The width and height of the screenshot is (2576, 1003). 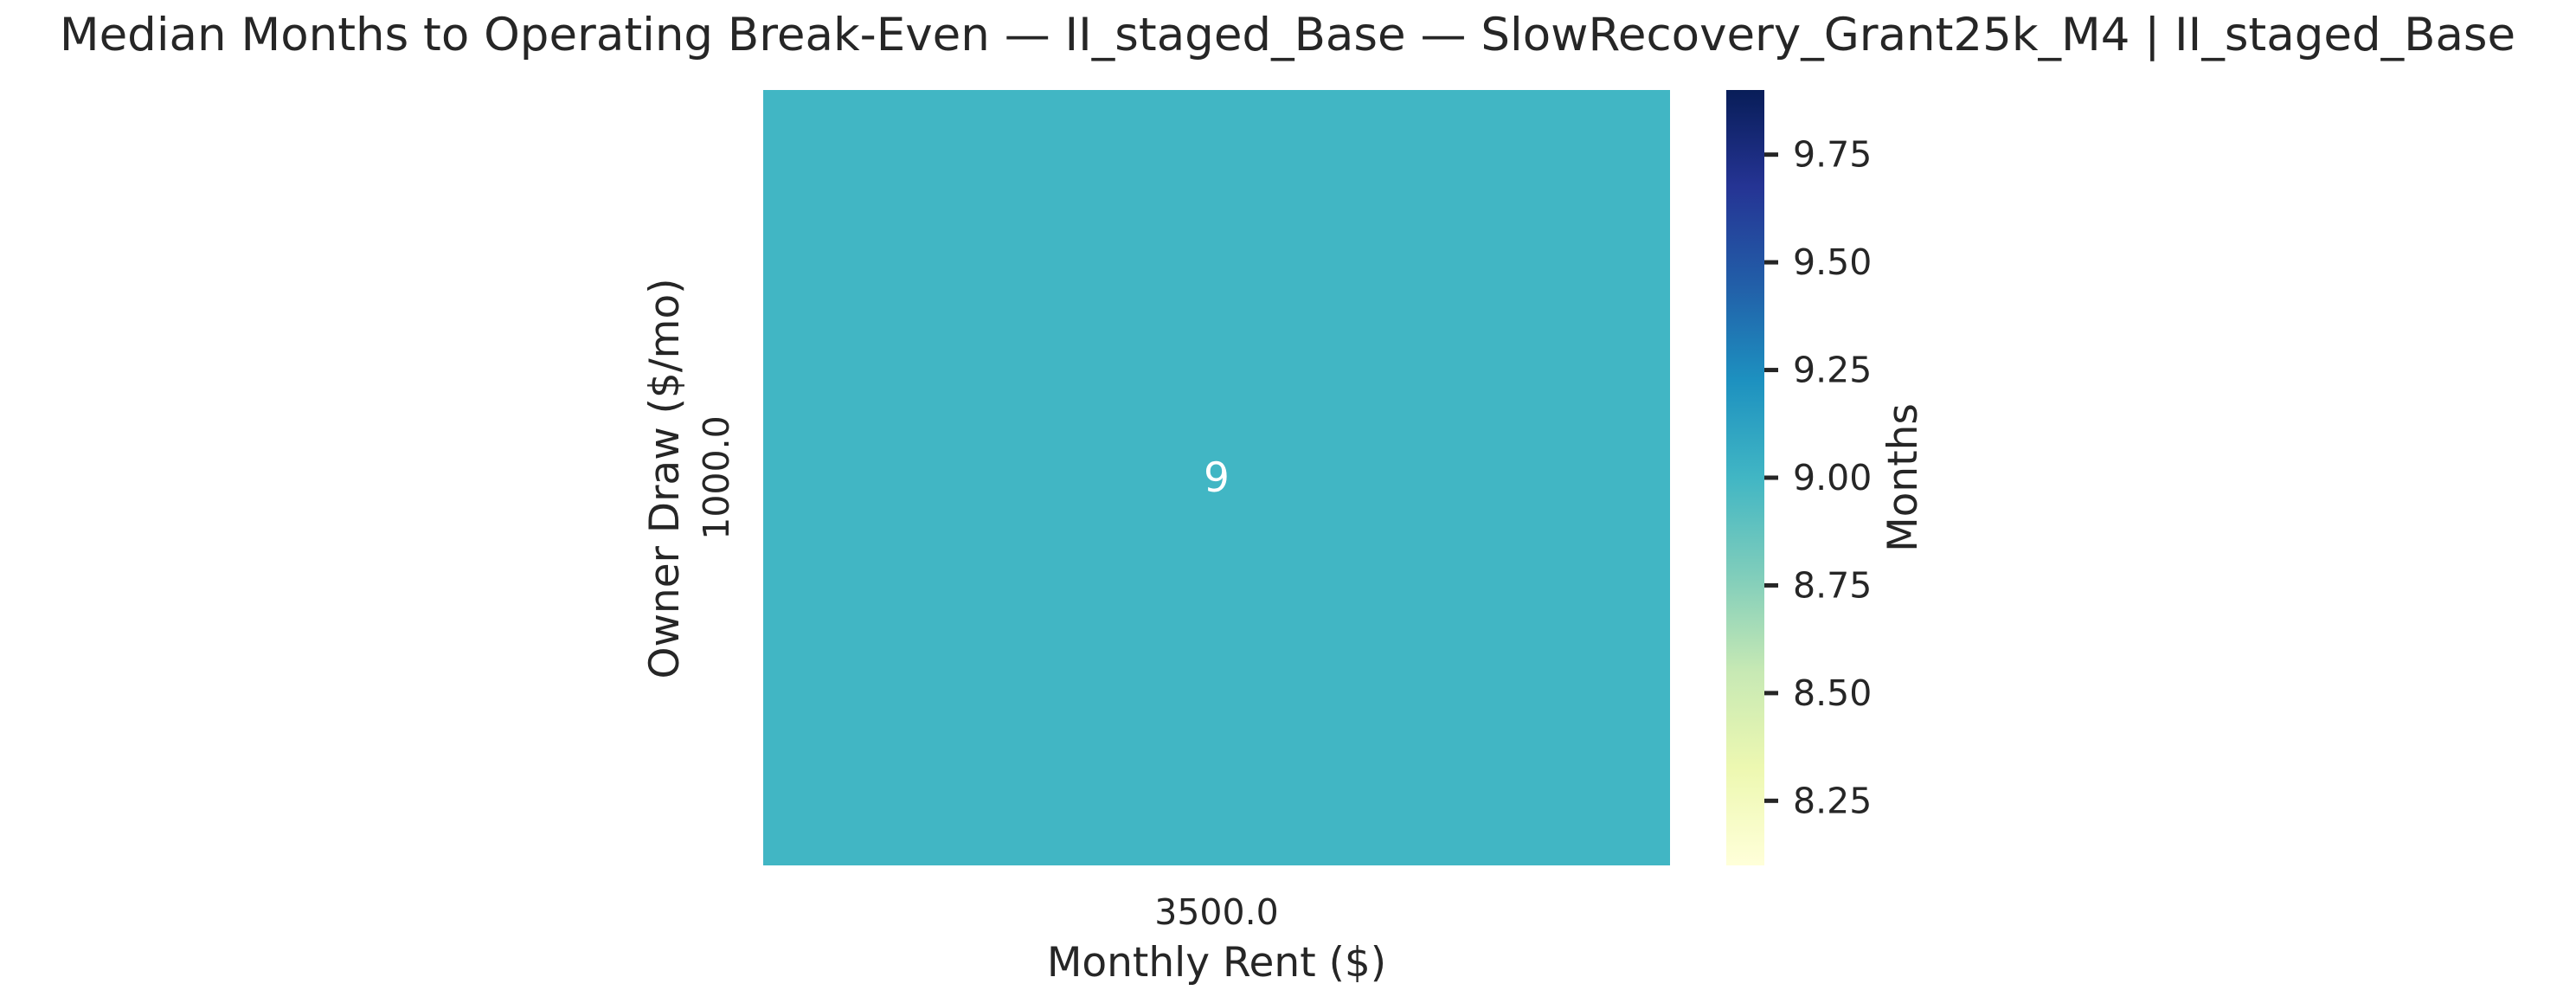 I want to click on y-tick-label: 1000.0, so click(x=717, y=477).